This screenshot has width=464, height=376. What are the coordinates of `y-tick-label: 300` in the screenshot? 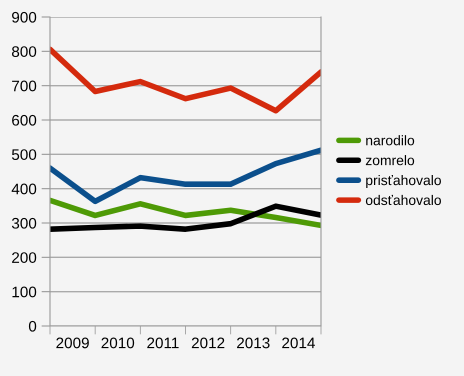 It's located at (24, 223).